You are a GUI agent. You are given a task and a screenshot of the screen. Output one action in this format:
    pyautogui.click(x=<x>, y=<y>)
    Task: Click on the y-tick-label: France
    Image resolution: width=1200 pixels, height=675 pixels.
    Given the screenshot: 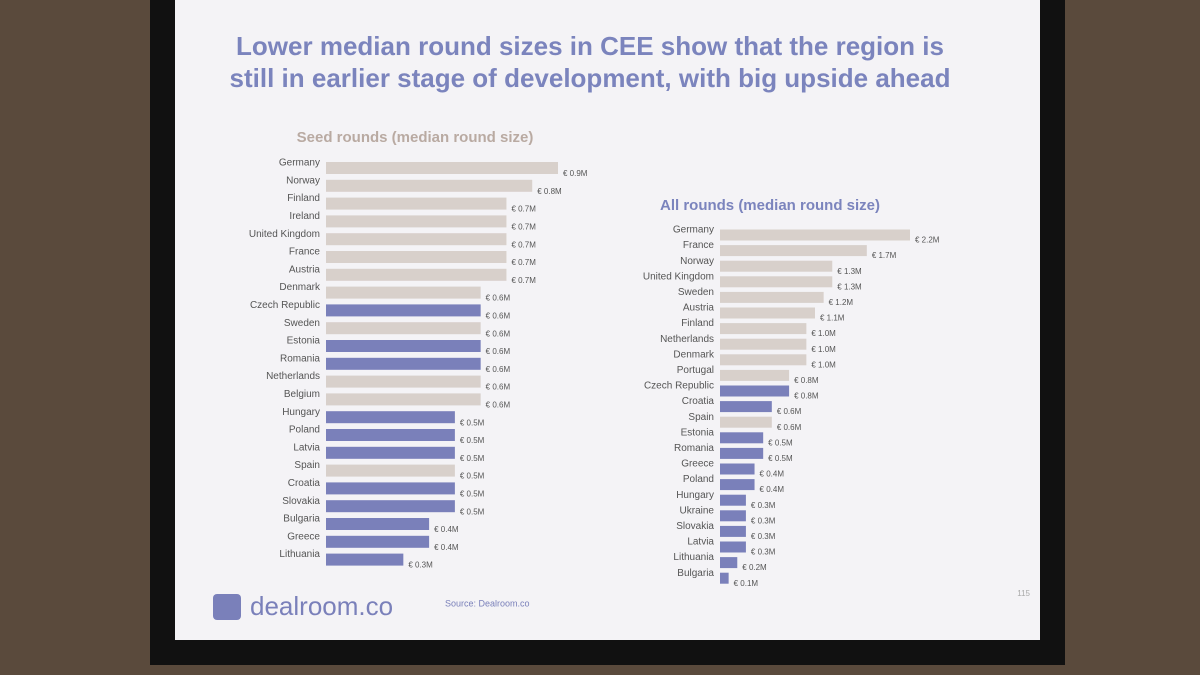 What is the action you would take?
    pyautogui.click(x=305, y=252)
    